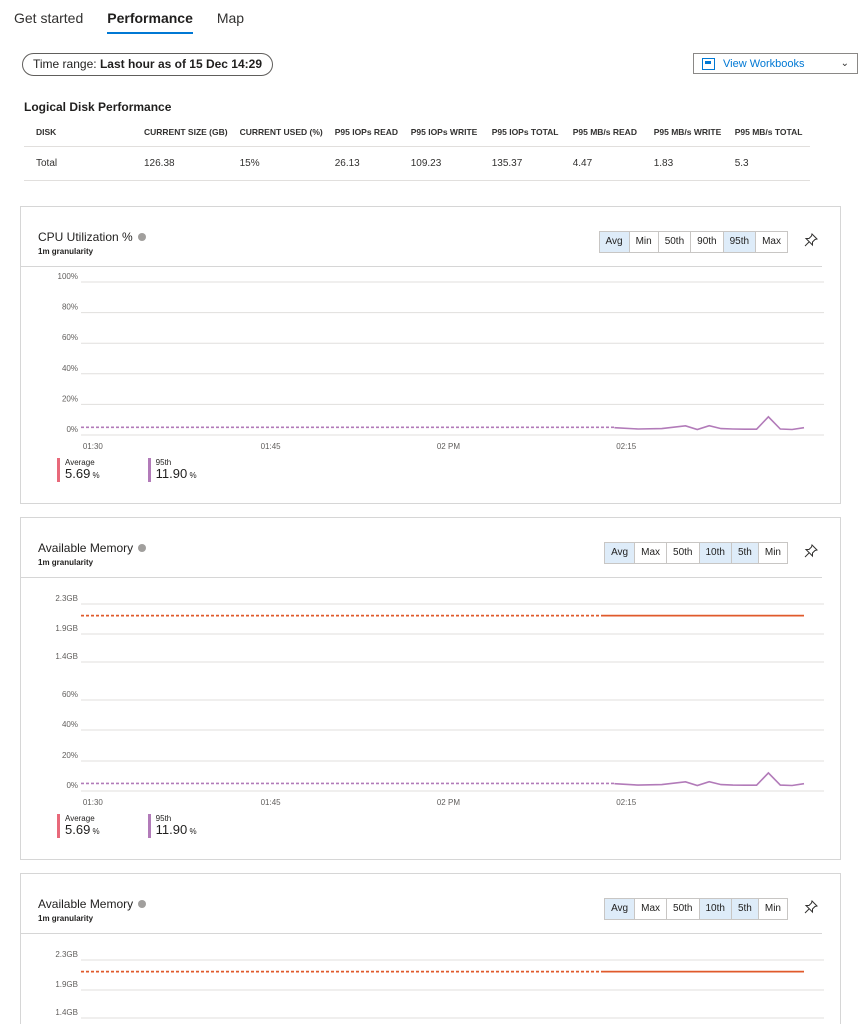  Describe the element at coordinates (181, 64) in the screenshot. I see `time-range-value: Last hour as of 15 Dec 14:29` at that location.